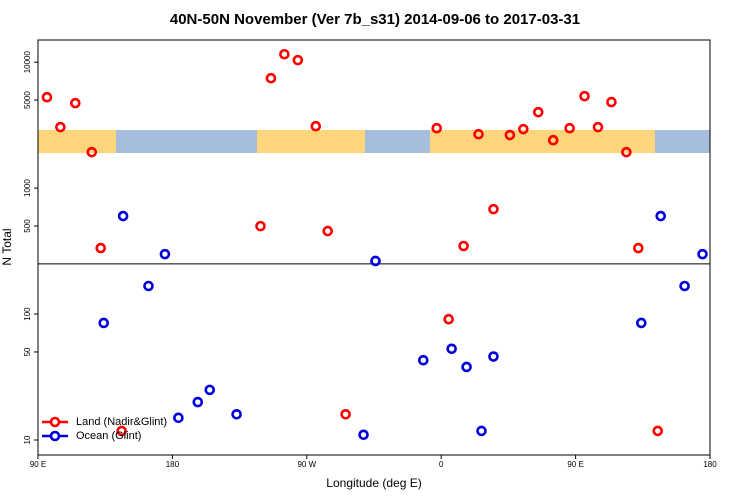 The image size is (750, 500). Describe the element at coordinates (306, 464) in the screenshot. I see `x-tick-label: 90 W` at that location.